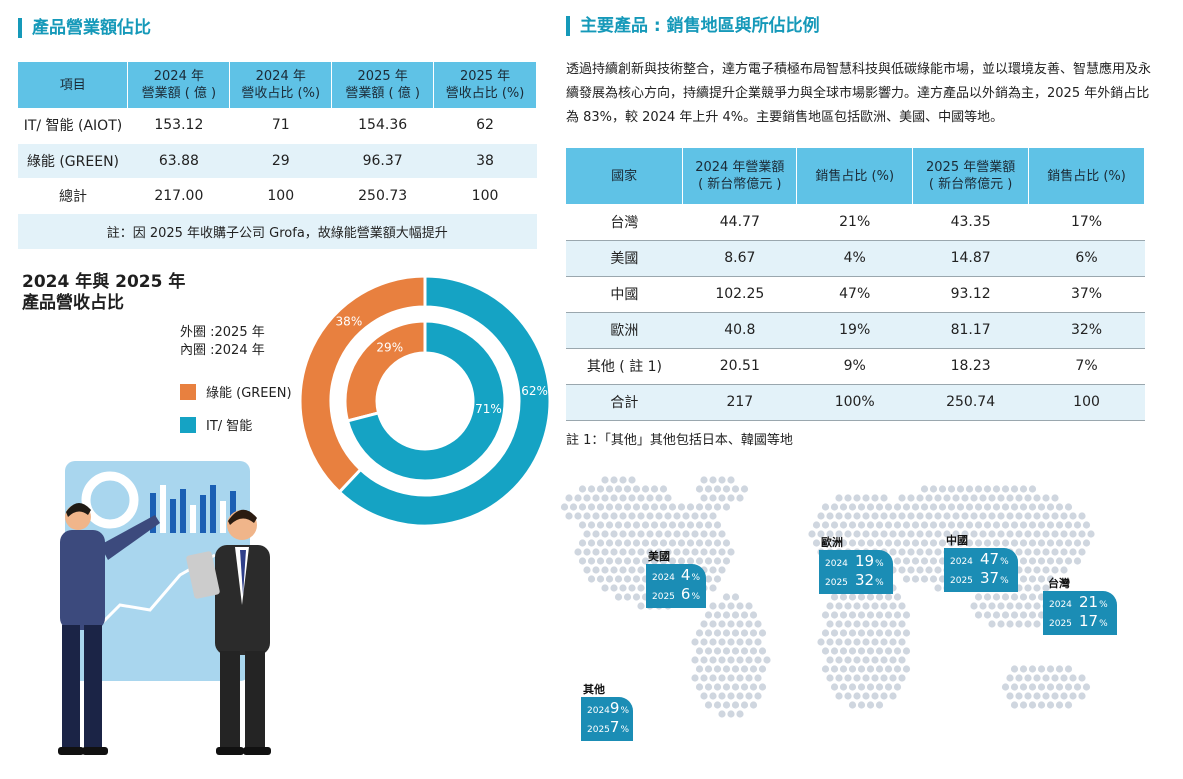 The image size is (1183, 779). What do you see at coordinates (740, 176) in the screenshot?
I see `header-2024-revenue: 2024 年營業額( 新台幣億元 )` at bounding box center [740, 176].